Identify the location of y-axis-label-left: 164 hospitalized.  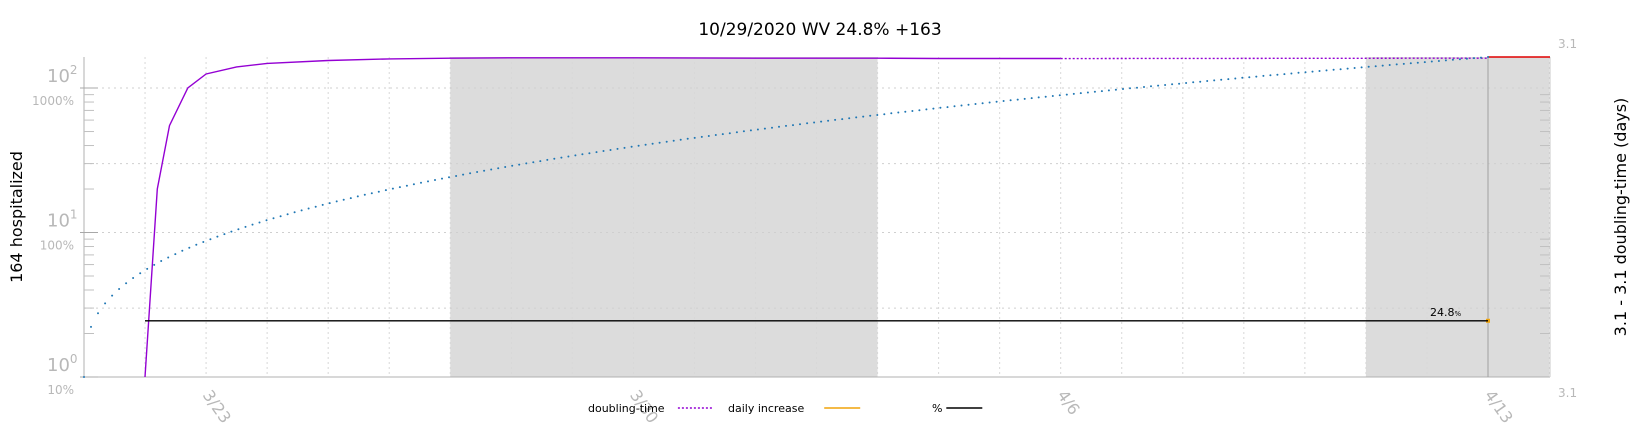
(16, 217).